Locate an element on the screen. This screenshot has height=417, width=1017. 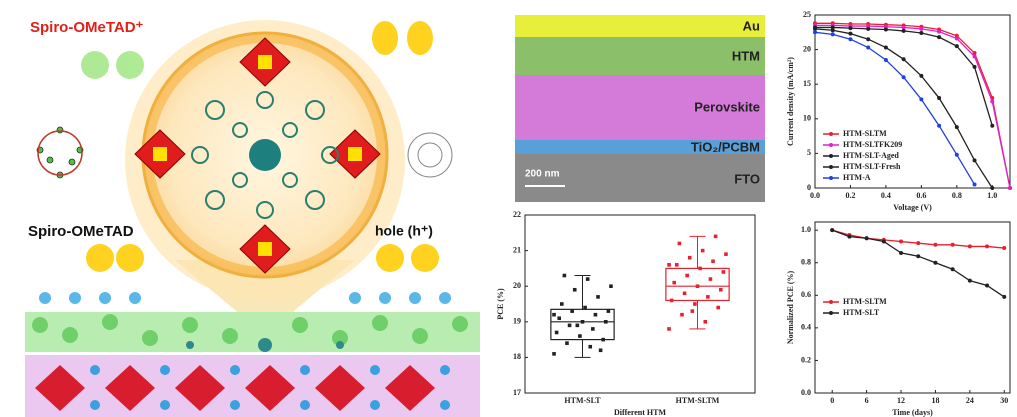
x-tick-label: 30 is located at coordinates (1004, 400).